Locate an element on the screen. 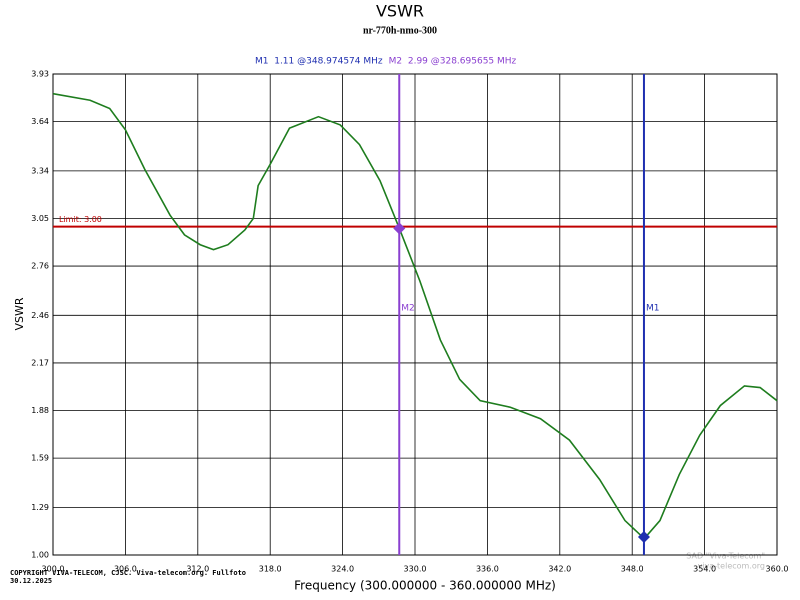  marker-readout: M1 1.11 @348.974574 MHz is located at coordinates (319, 62).